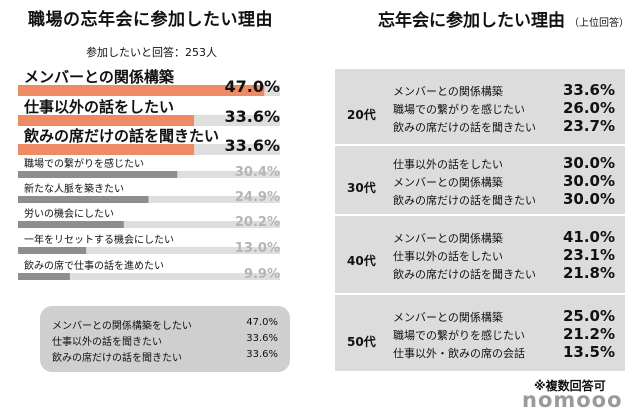 This screenshot has height=412, width=640. Describe the element at coordinates (588, 316) in the screenshot. I see `age-item-value: 25.0%` at that location.